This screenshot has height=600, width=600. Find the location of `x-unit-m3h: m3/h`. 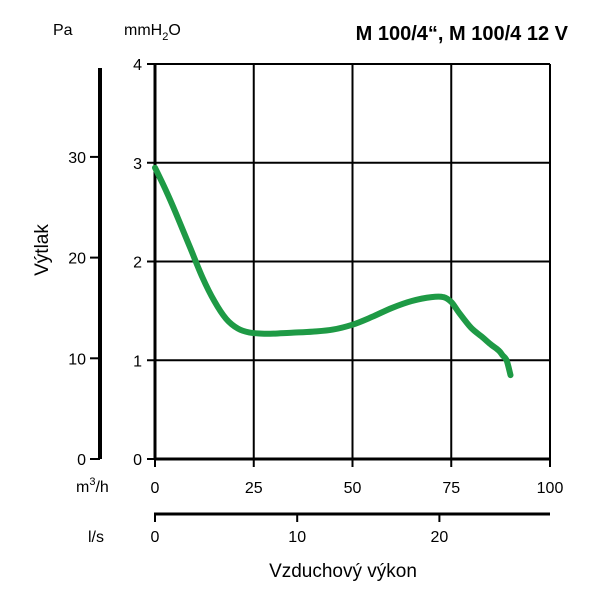

x-unit-m3h: m3/h is located at coordinates (92, 486).